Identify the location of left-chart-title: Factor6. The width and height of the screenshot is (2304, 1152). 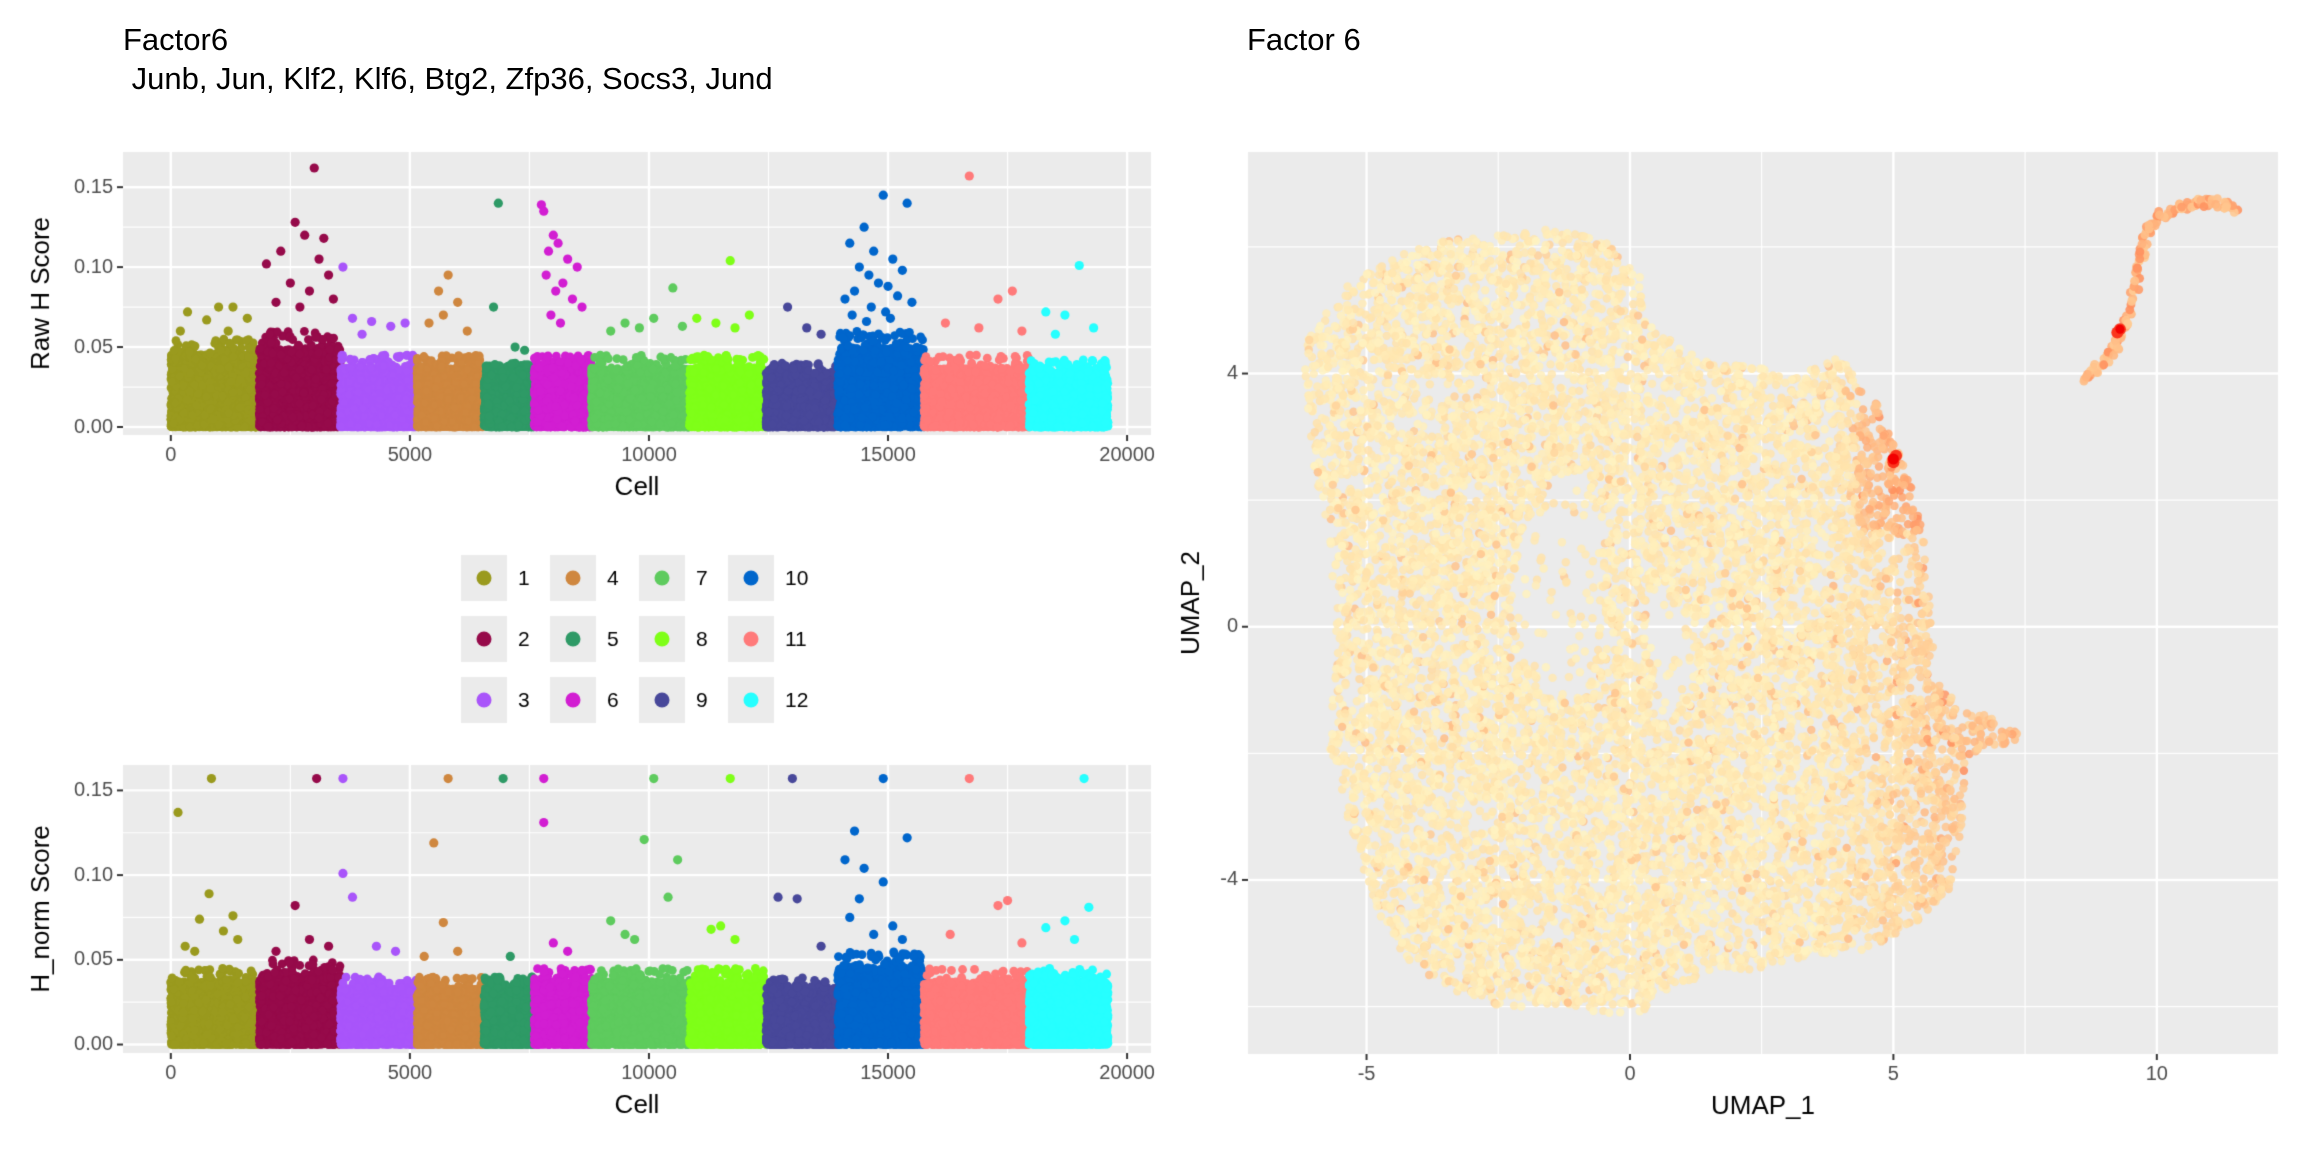
(176, 39).